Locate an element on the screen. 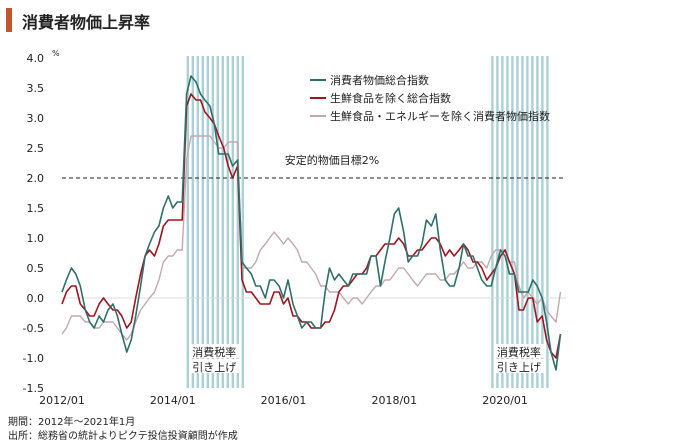  footnote-period: 期間：2012年～2021年1月 is located at coordinates (72, 422).